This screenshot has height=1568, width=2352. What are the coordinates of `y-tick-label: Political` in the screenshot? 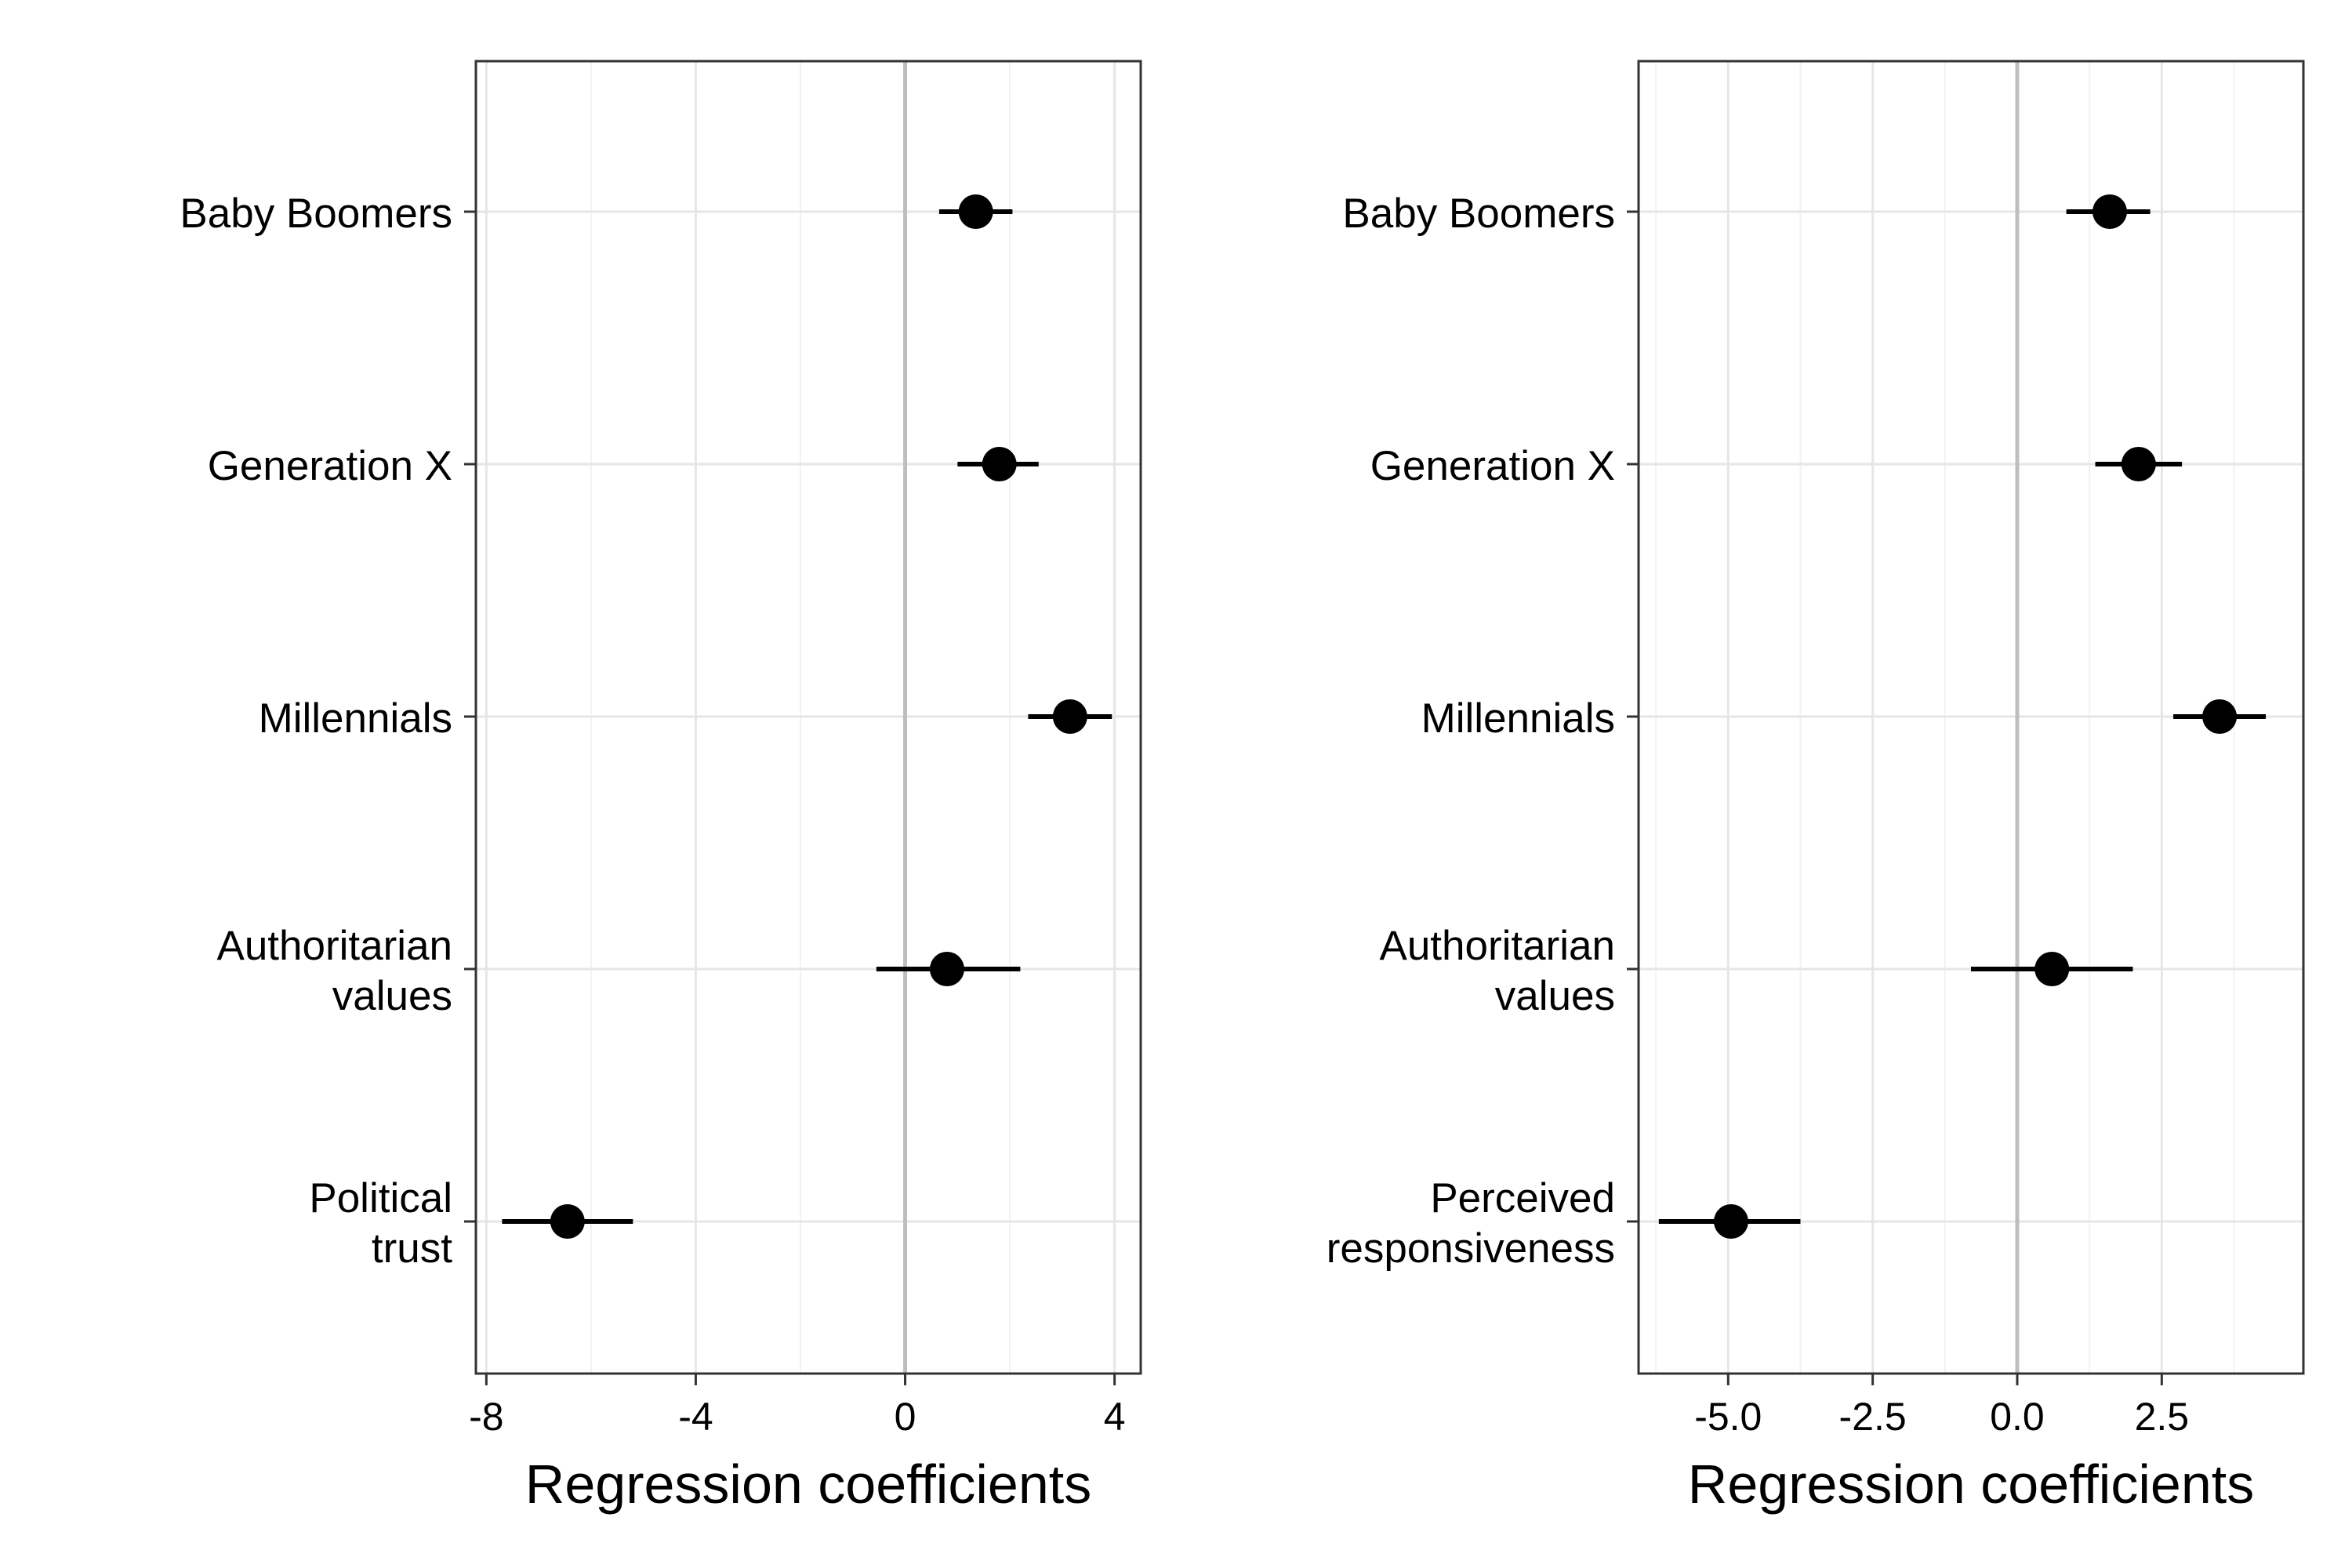 It's located at (380, 1198).